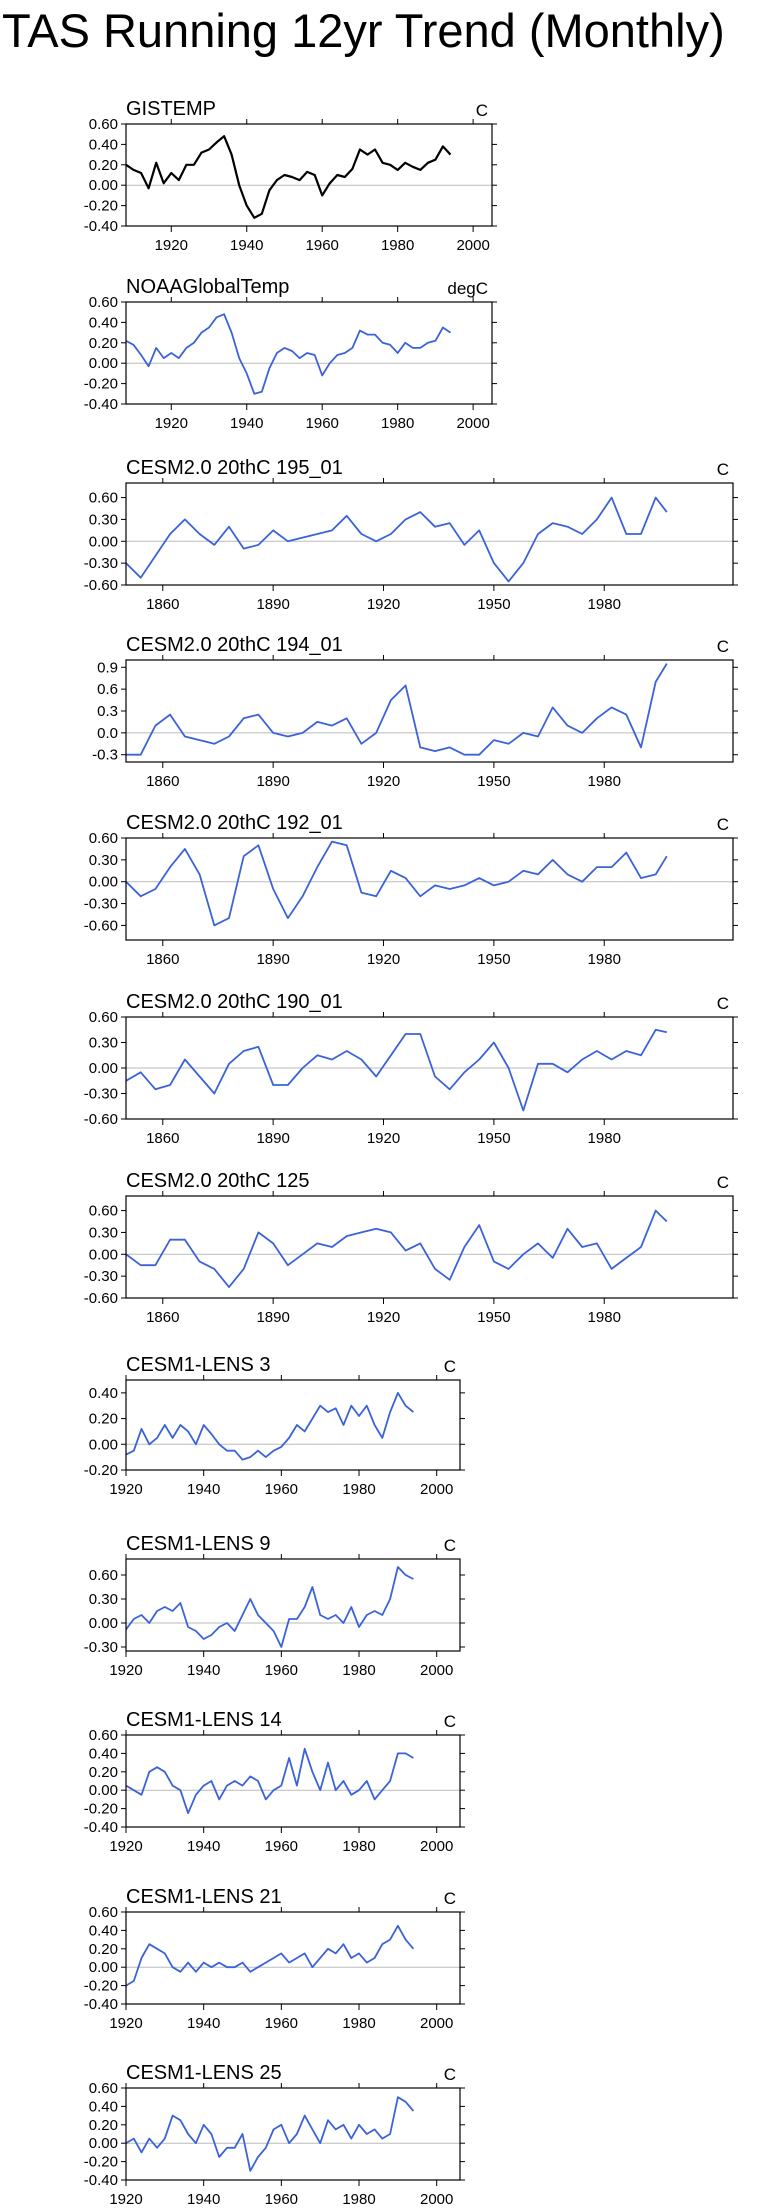 This screenshot has width=780, height=2210. Describe the element at coordinates (272, 1138) in the screenshot. I see `x-tick-label: 1890` at that location.